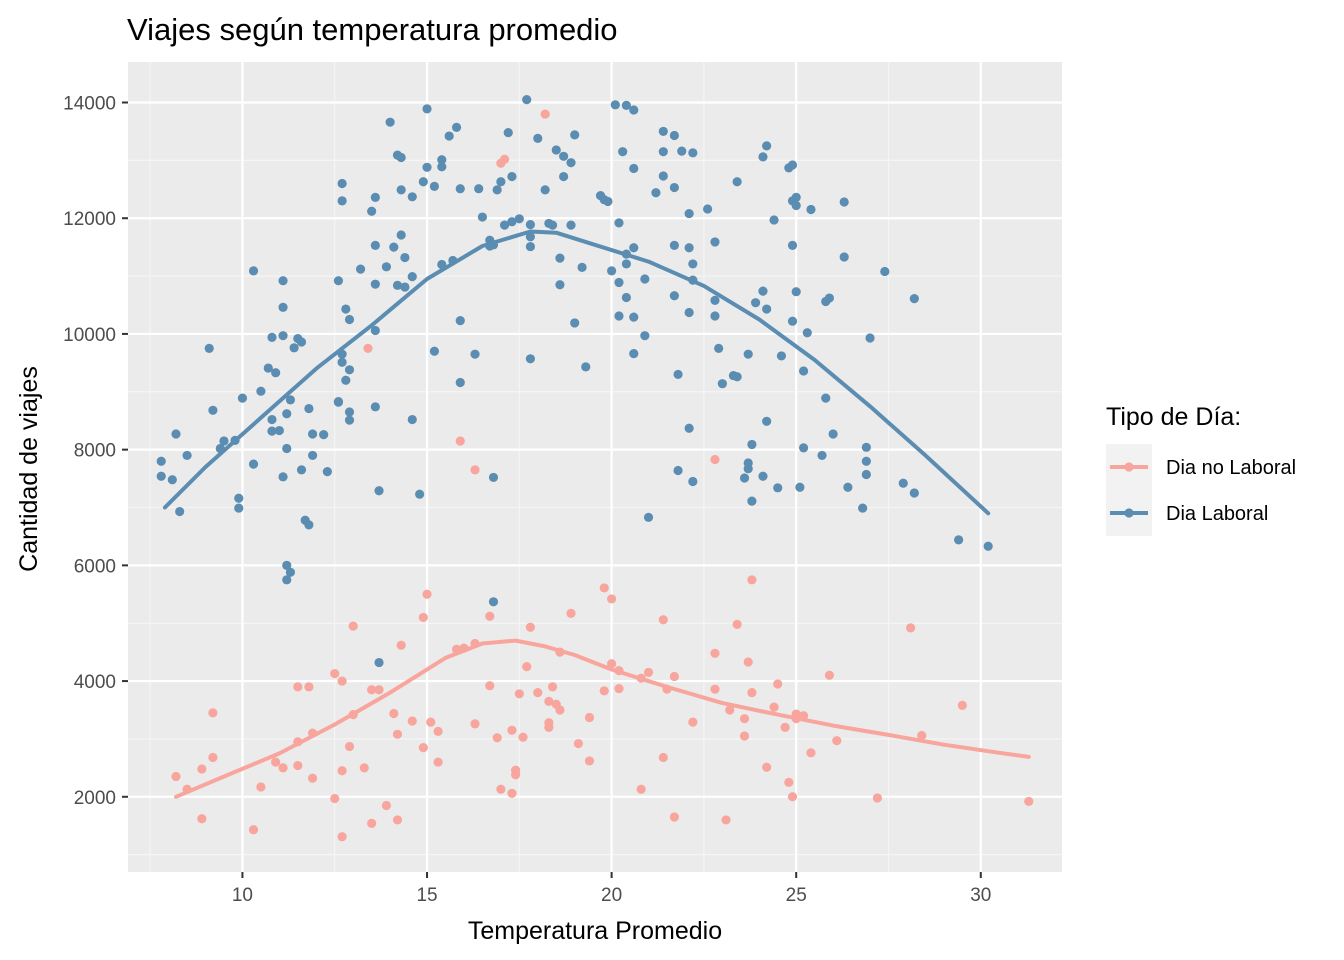  What do you see at coordinates (1201, 469) in the screenshot?
I see `legend: Tipo de Día: Dia no Laboral Dia Laboral` at bounding box center [1201, 469].